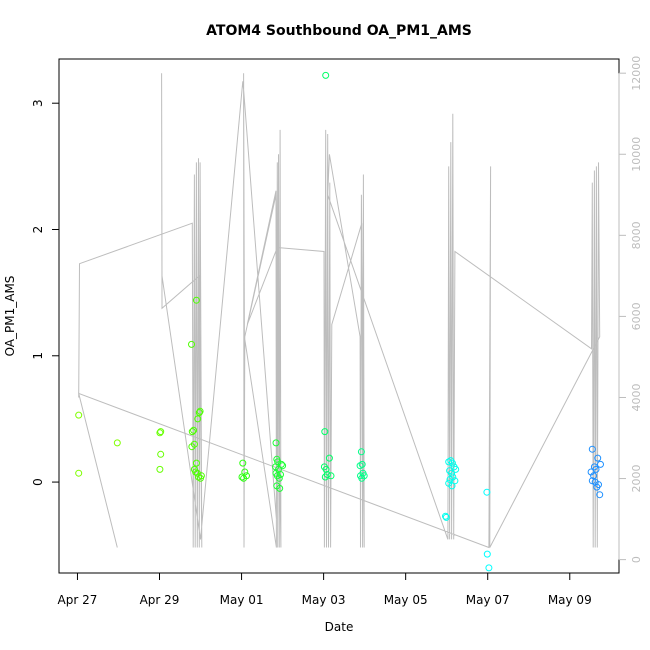  What do you see at coordinates (38, 230) in the screenshot?
I see `y-tick-label: 2` at bounding box center [38, 230].